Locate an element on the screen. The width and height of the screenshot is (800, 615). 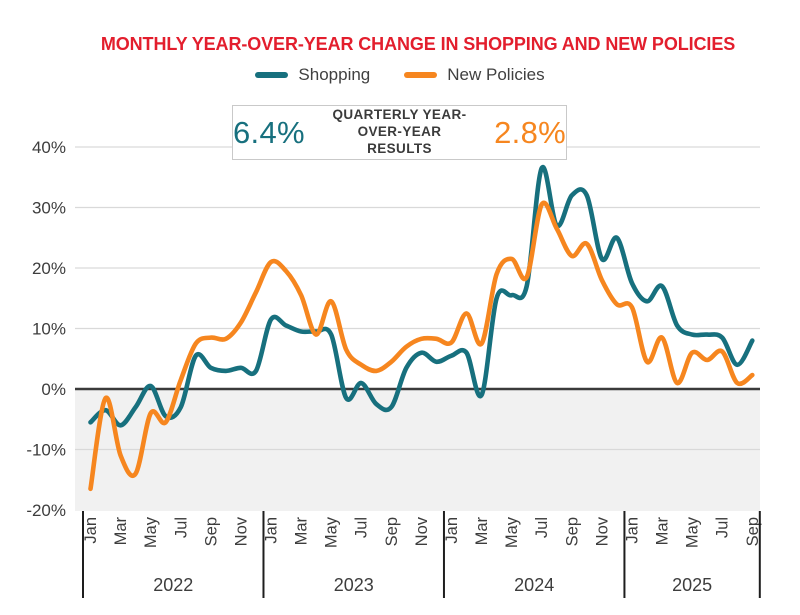
shopping-line-swatch-icon is located at coordinates (272, 75).